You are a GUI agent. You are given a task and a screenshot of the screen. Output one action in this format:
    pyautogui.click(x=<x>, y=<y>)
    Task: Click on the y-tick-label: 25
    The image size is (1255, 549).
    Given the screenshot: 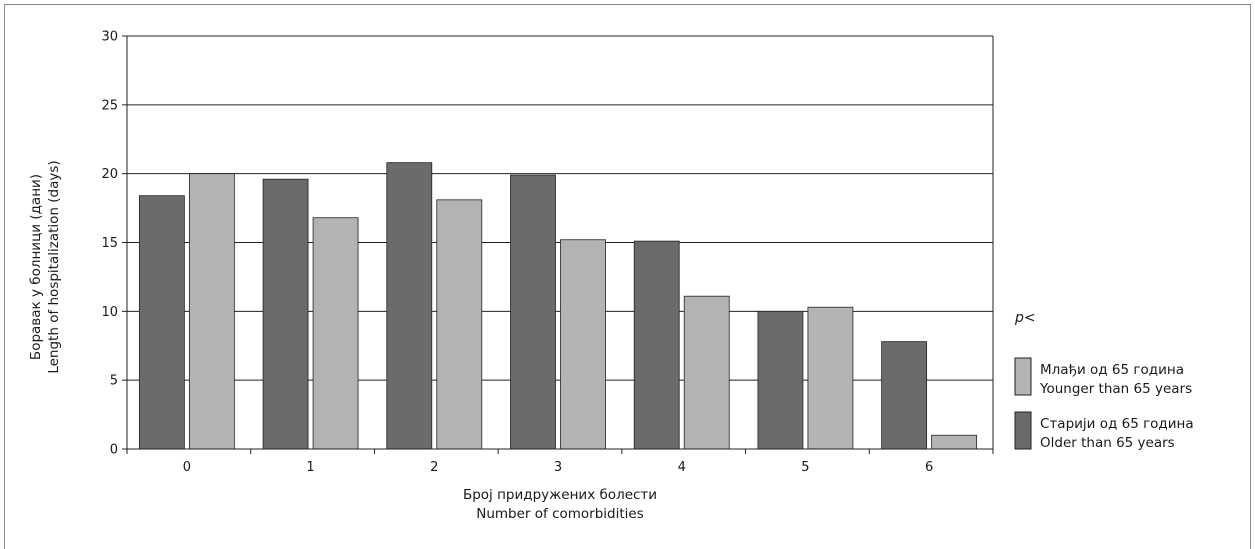 What is the action you would take?
    pyautogui.click(x=109, y=105)
    